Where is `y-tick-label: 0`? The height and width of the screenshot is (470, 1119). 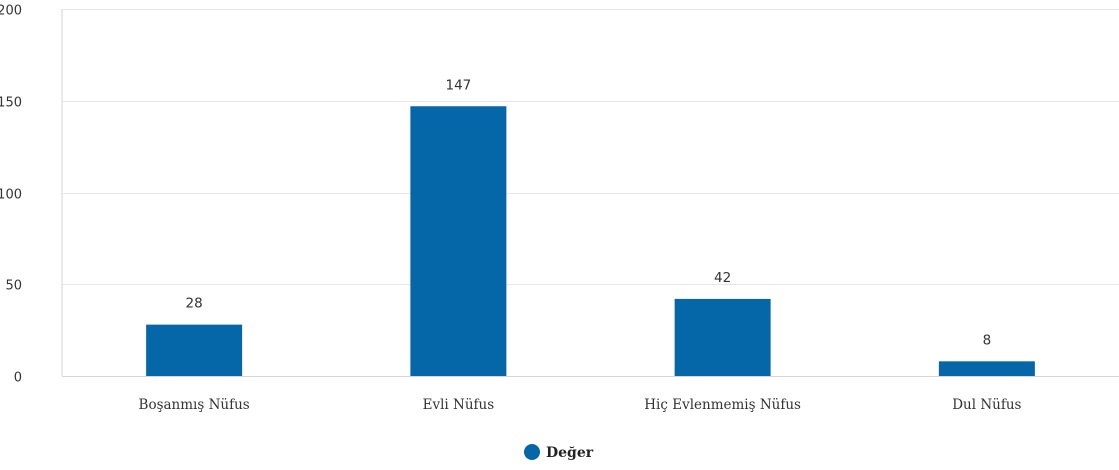
y-tick-label: 0 is located at coordinates (18, 378).